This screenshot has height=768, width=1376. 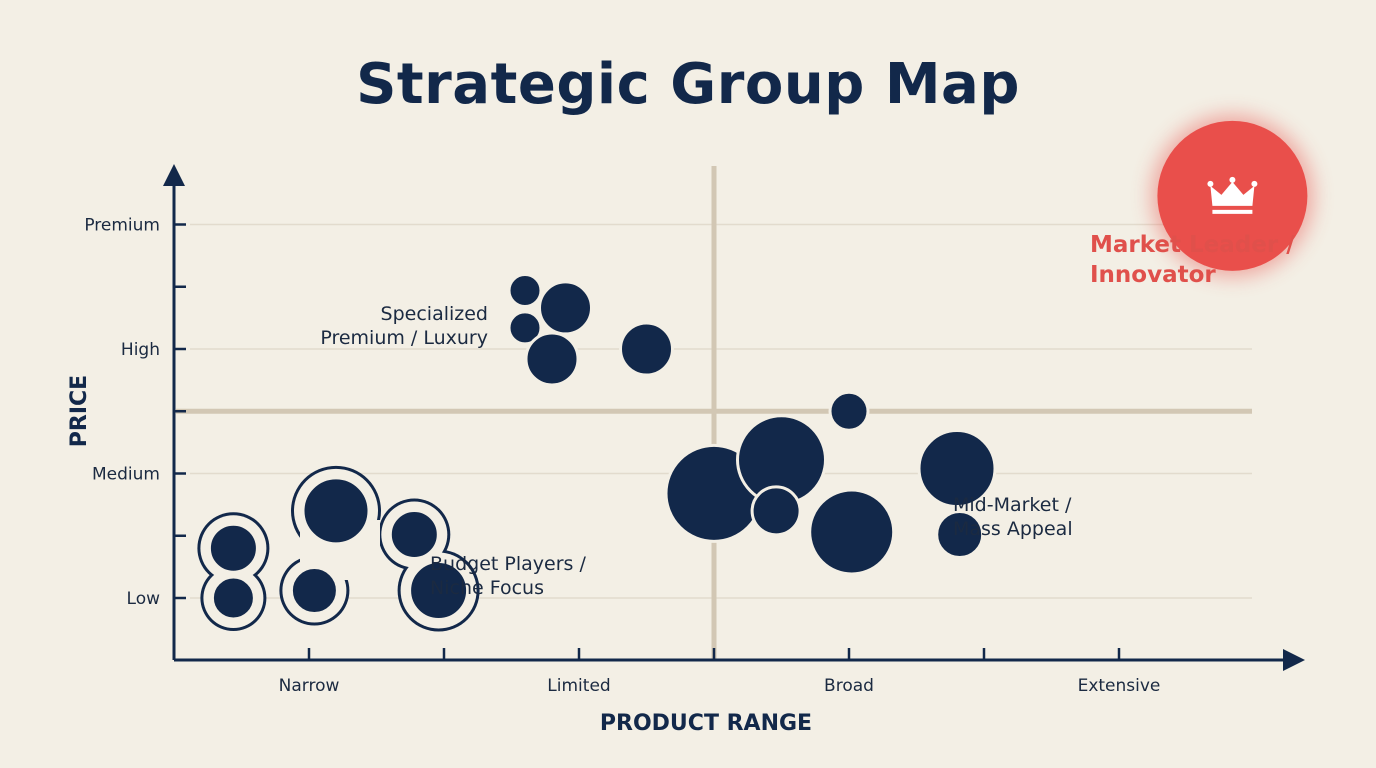 What do you see at coordinates (404, 338) in the screenshot?
I see `luxury-label-line: Premium / Luxury` at bounding box center [404, 338].